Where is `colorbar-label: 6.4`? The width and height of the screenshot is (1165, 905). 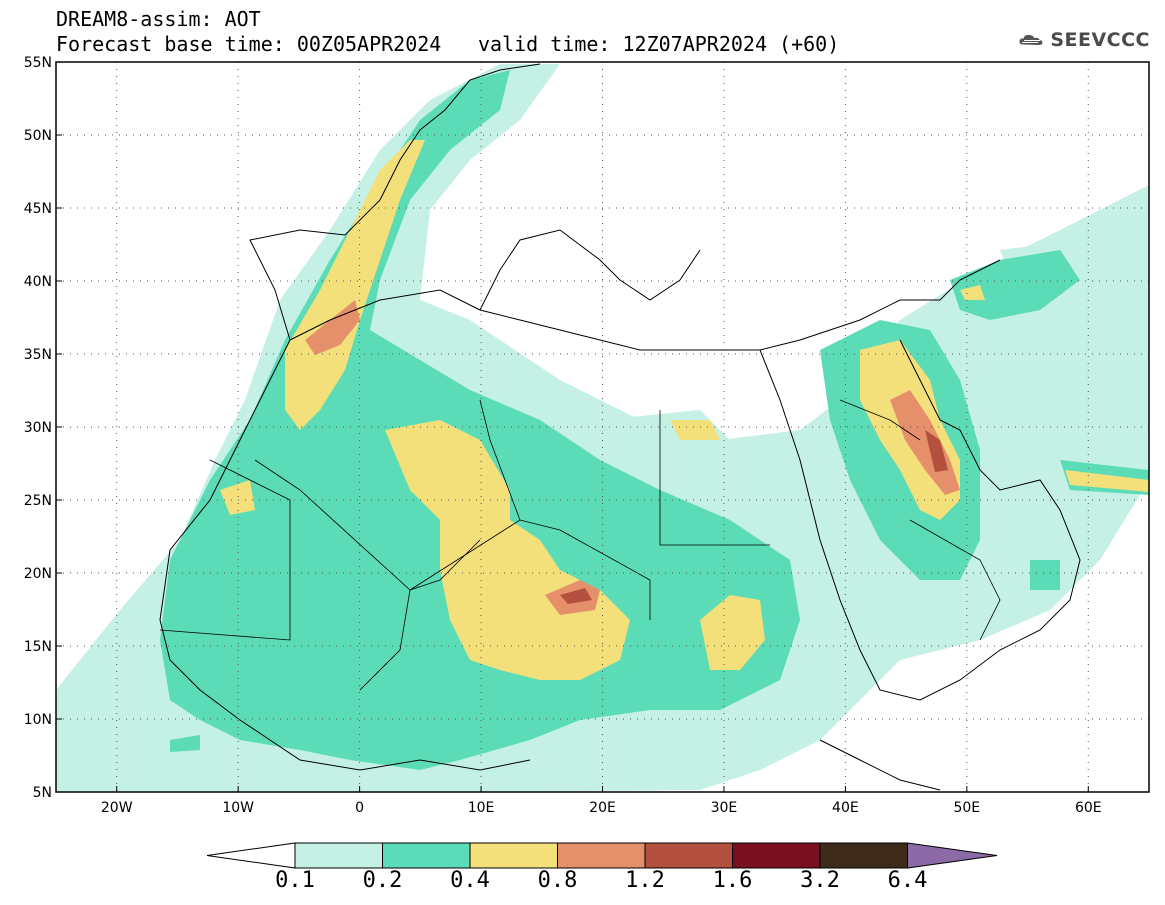
colorbar-label: 6.4 is located at coordinates (907, 880).